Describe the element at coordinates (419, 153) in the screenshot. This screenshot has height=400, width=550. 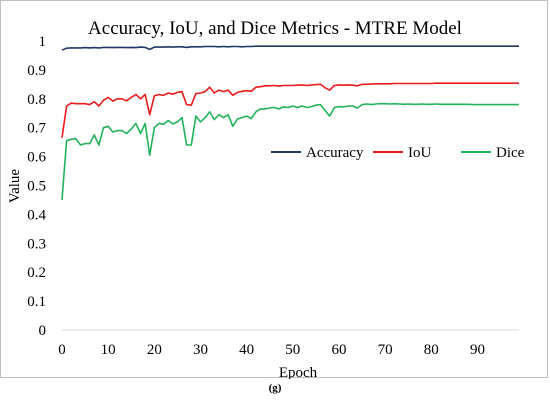
I see `legend-label-iou: IoU` at that location.